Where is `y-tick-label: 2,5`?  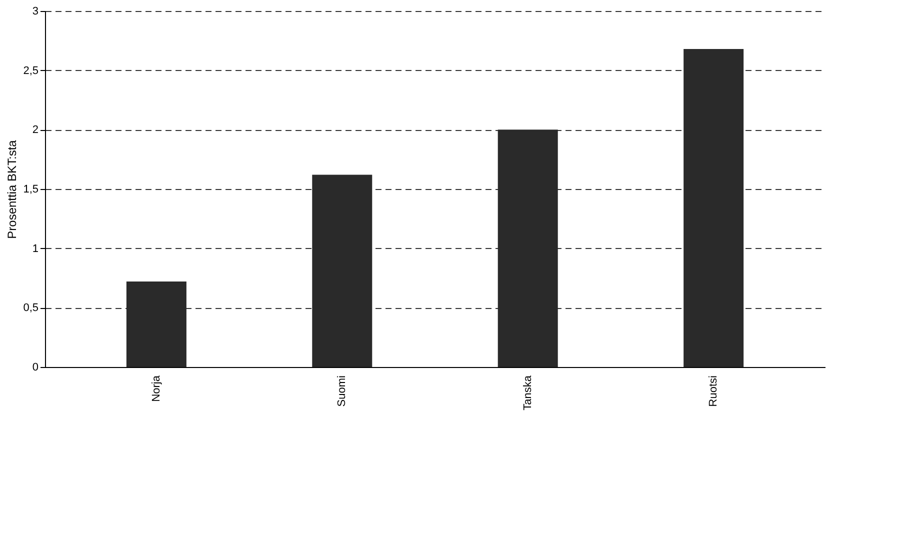 y-tick-label: 2,5 is located at coordinates (30, 70).